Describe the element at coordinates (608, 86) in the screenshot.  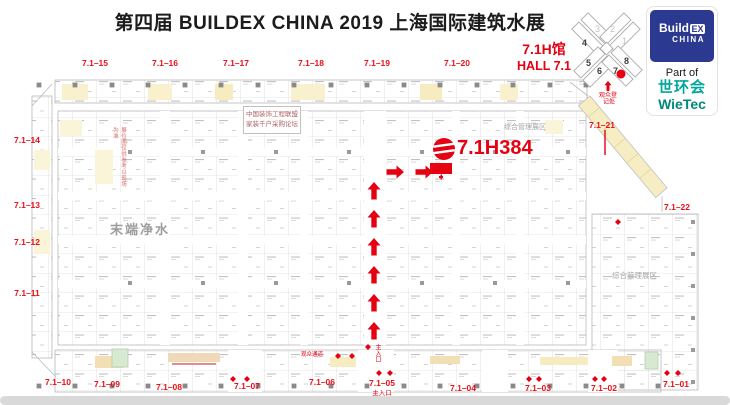
I see `registration-arrow-icon` at that location.